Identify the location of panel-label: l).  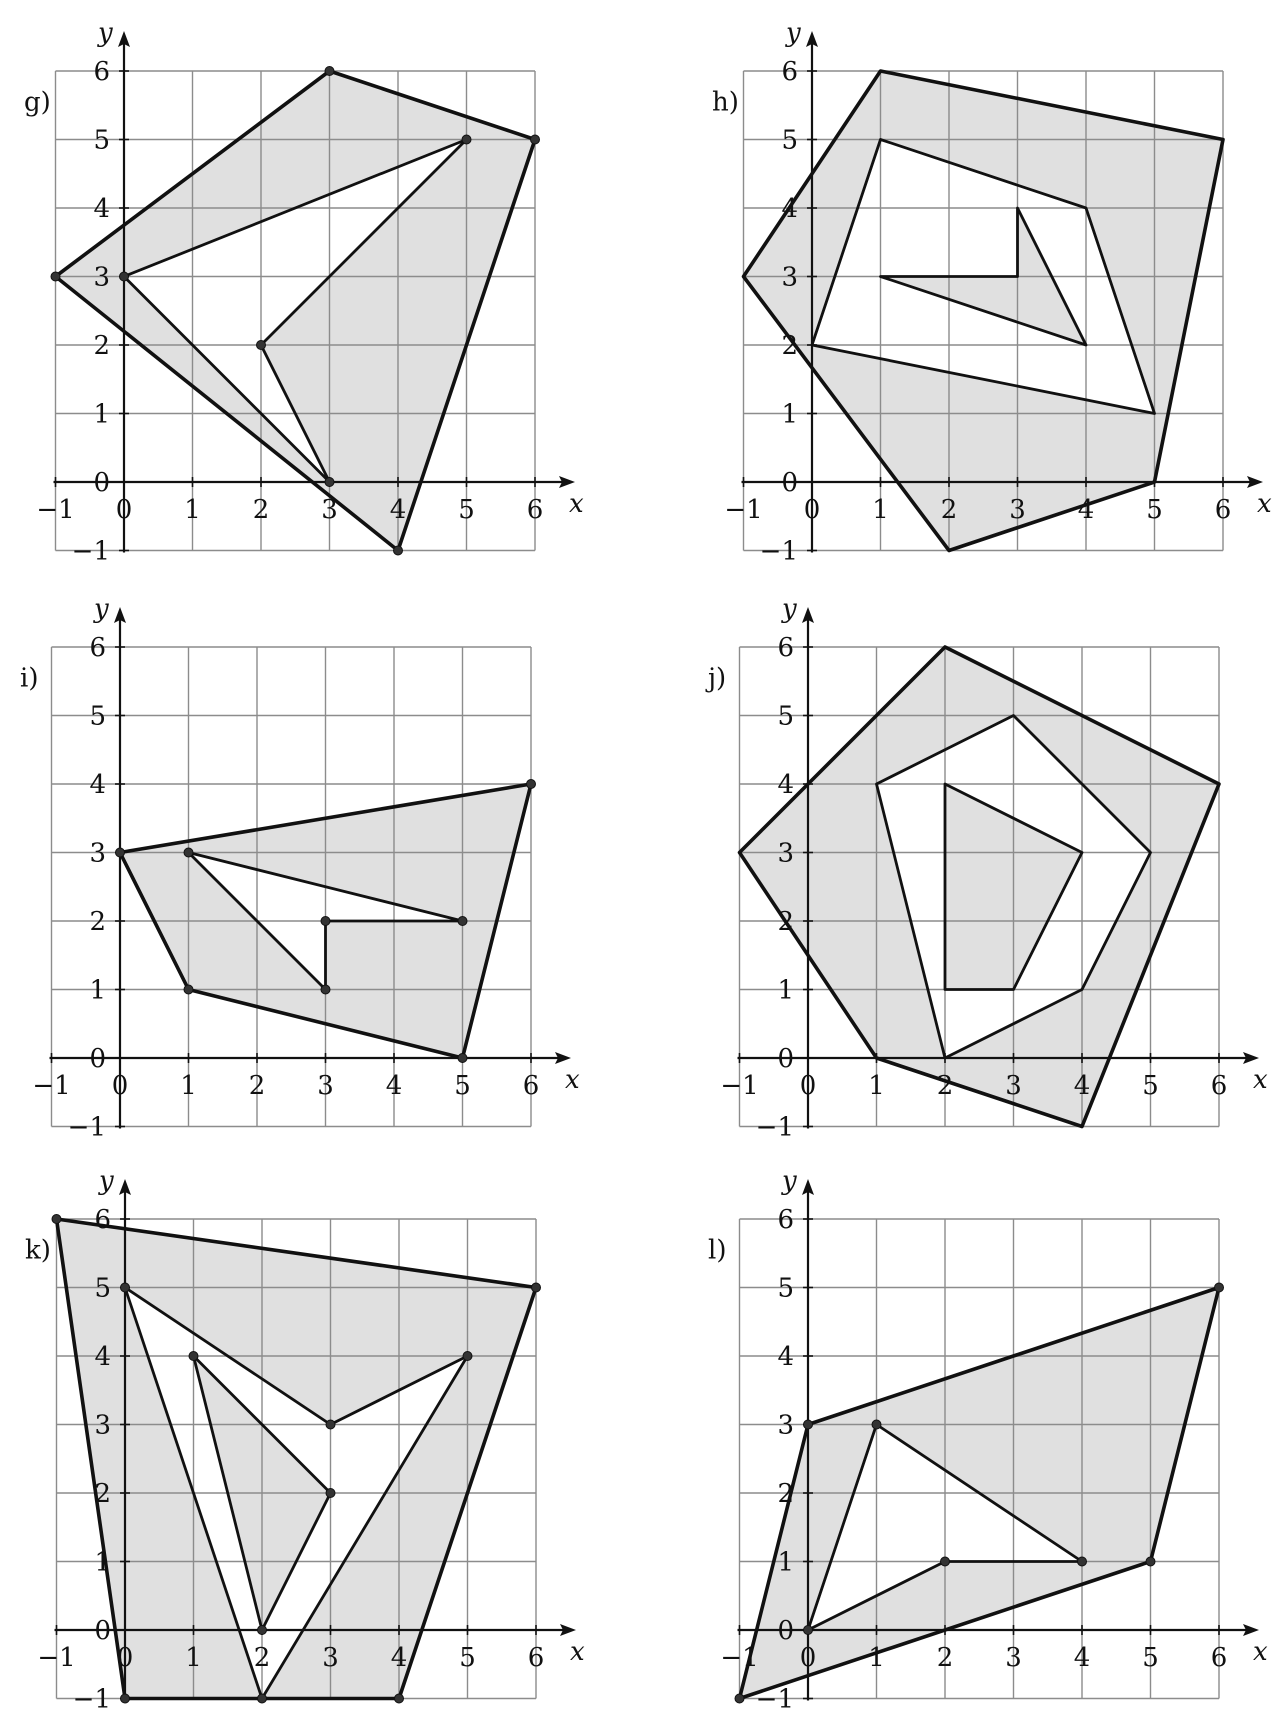
(717, 1251).